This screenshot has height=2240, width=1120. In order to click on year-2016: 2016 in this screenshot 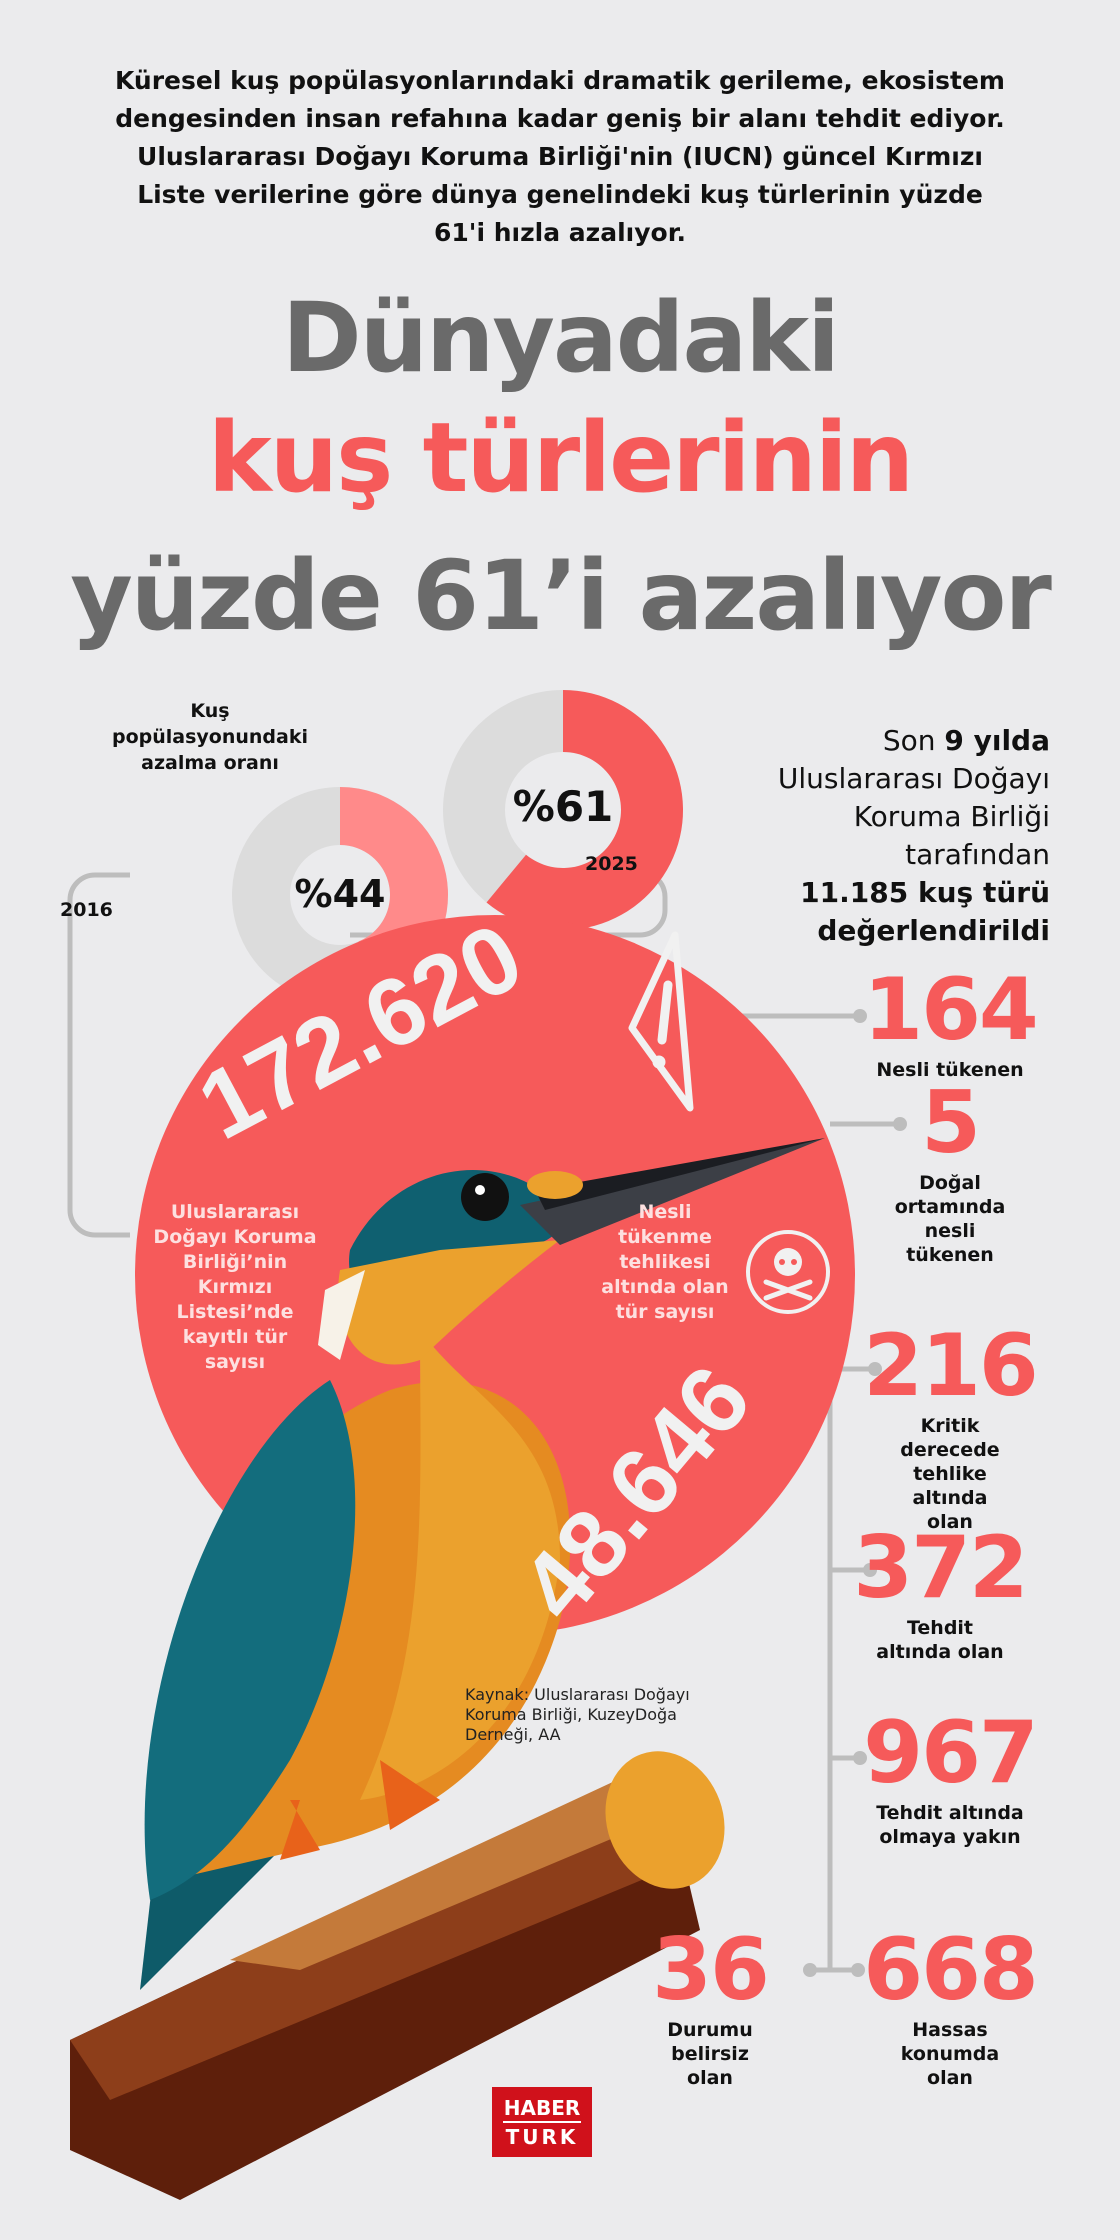, I will do `click(86, 910)`.